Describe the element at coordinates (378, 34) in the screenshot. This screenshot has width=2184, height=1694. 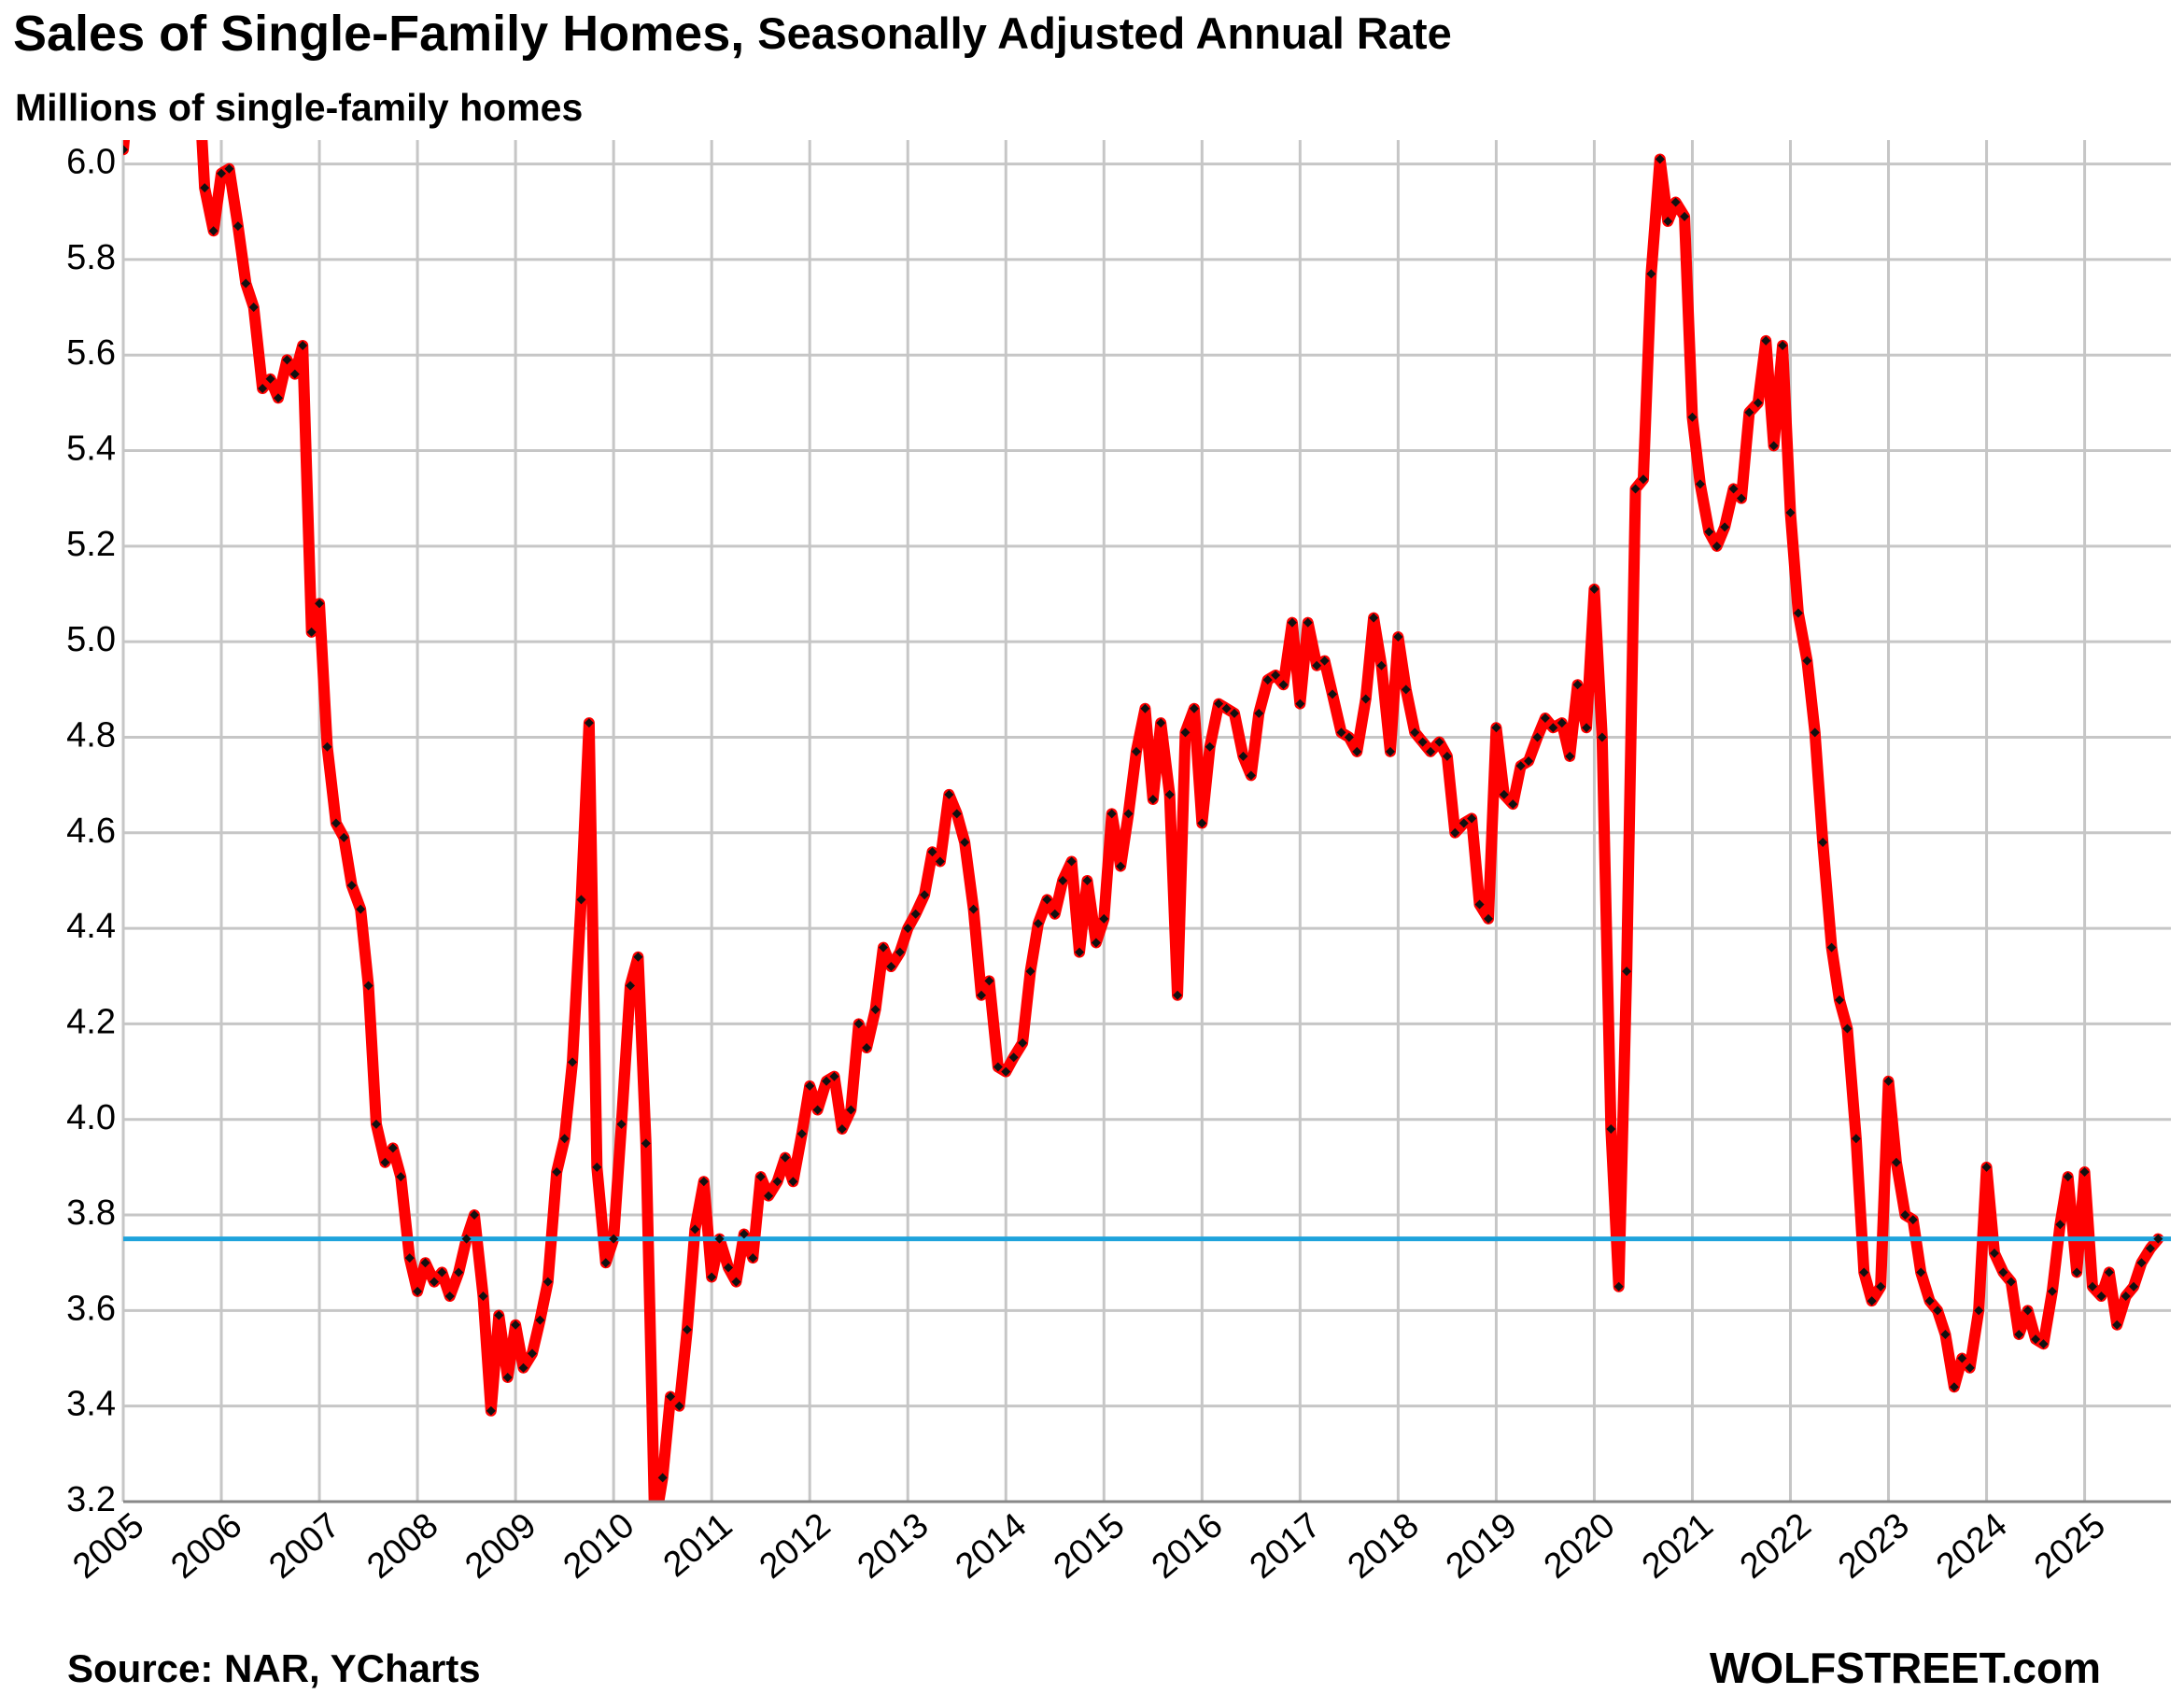
I see `title-main: Sales of Single-Family Homes,` at that location.